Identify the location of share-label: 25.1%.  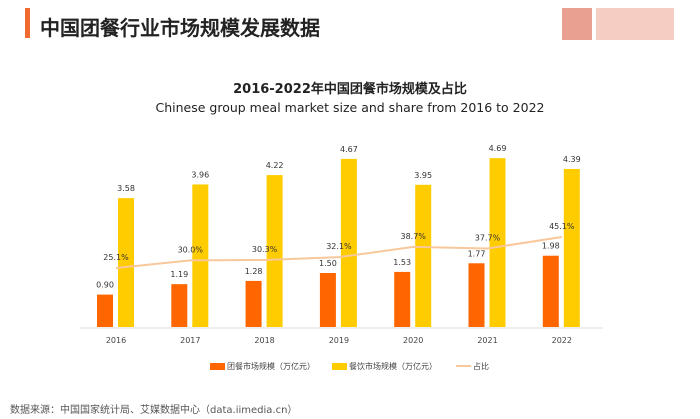
(116, 257).